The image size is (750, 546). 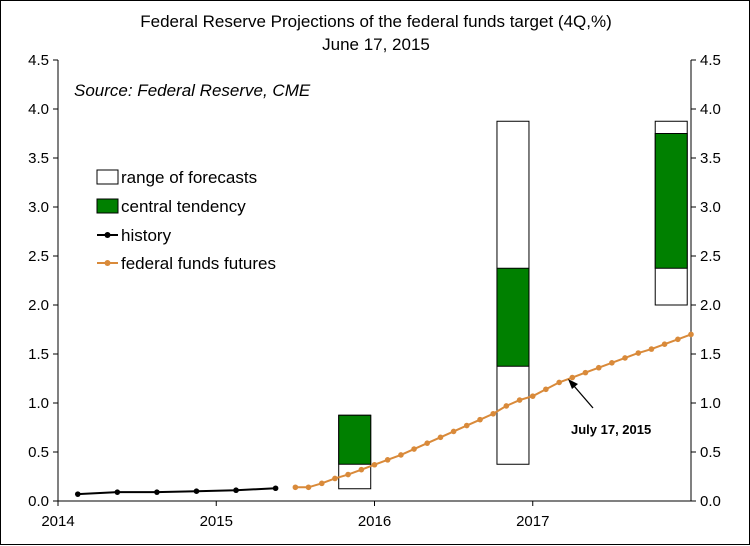 I want to click on y-tick-label-right: 4.0, so click(x=710, y=109).